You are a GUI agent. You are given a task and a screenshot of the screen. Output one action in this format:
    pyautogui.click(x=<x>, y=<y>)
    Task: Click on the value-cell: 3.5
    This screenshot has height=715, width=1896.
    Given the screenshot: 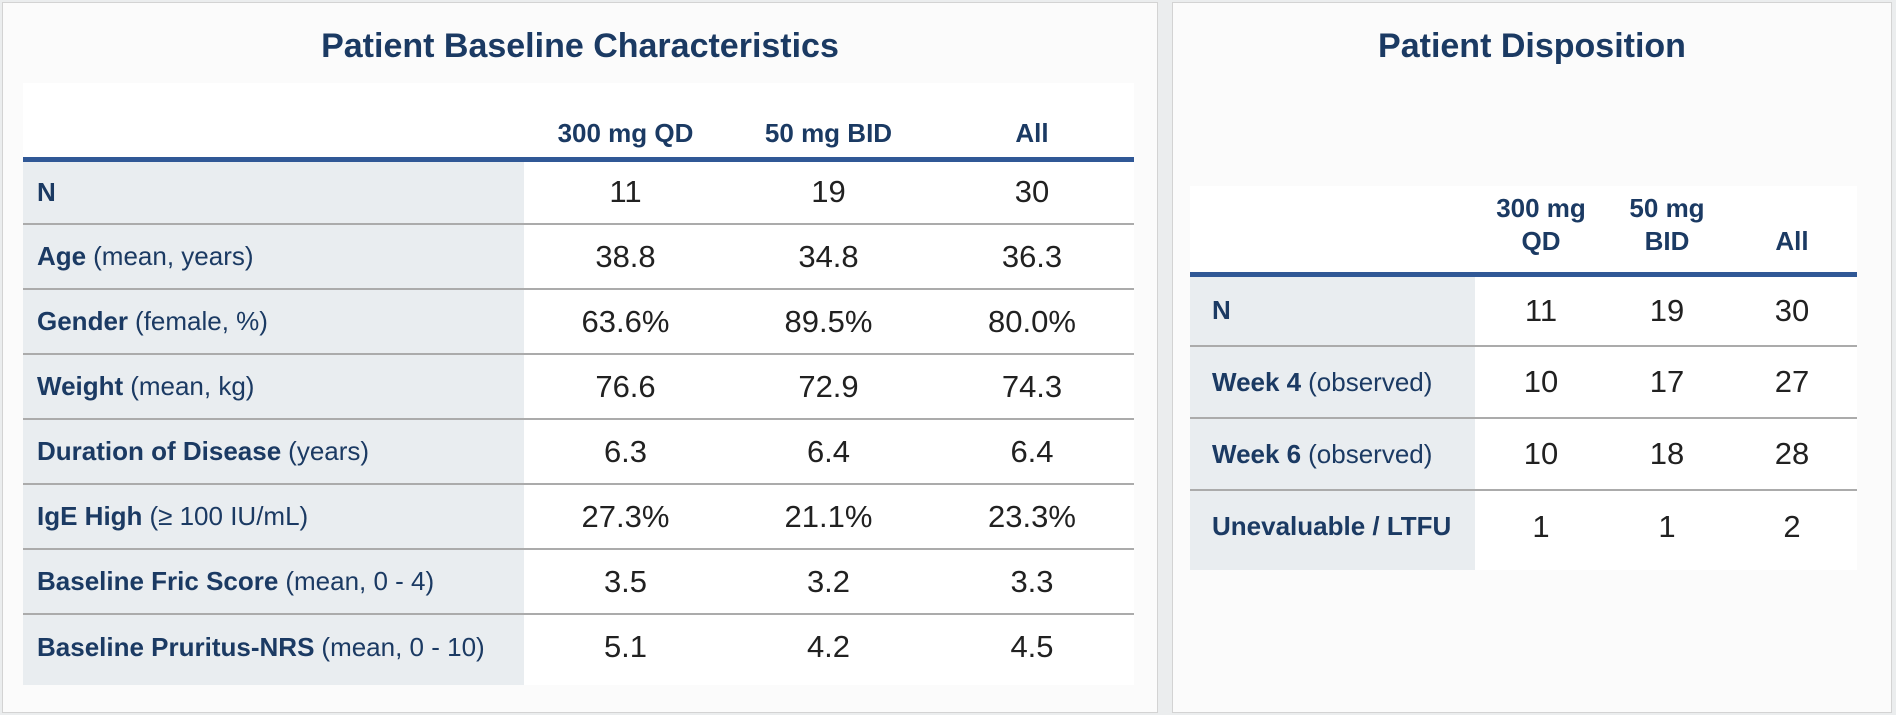 What is the action you would take?
    pyautogui.click(x=625, y=581)
    